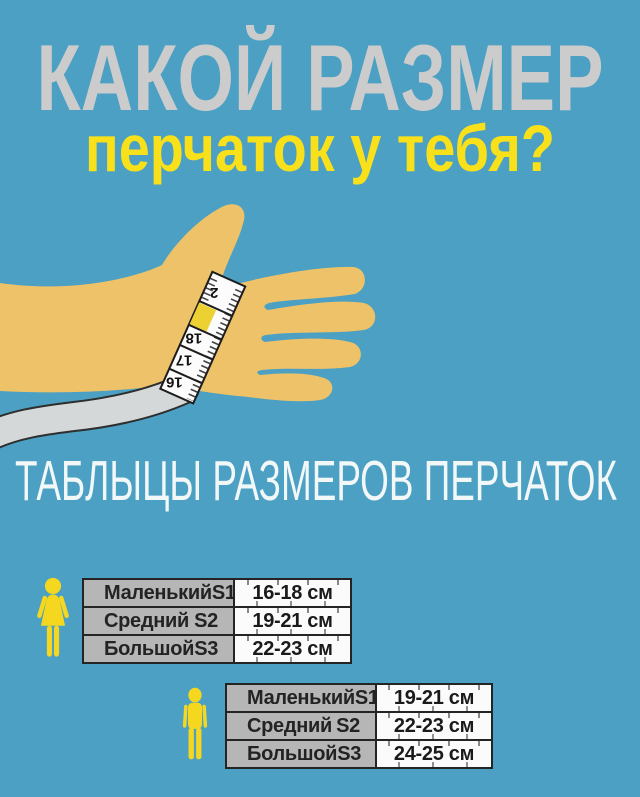 The height and width of the screenshot is (797, 640). I want to click on man-icon, so click(195, 723).